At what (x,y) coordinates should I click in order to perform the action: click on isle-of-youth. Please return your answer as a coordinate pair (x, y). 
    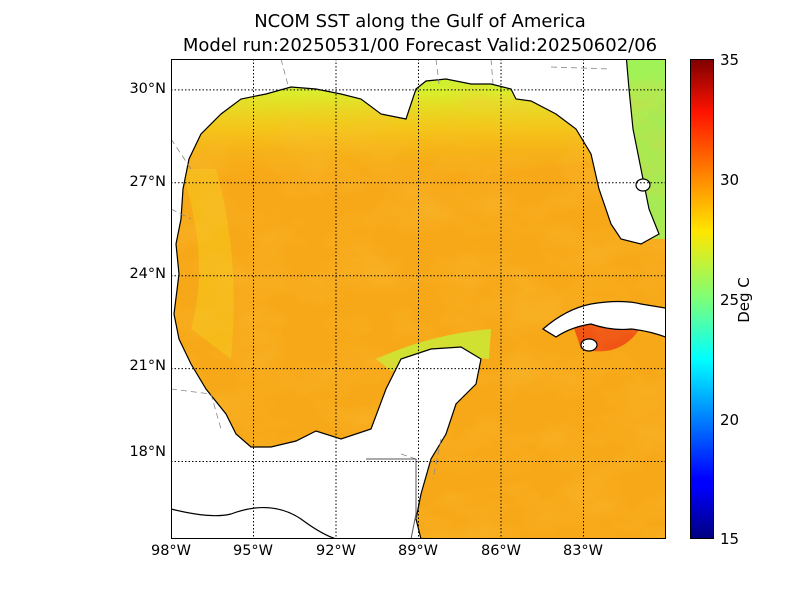
    Looking at the image, I should click on (589, 345).